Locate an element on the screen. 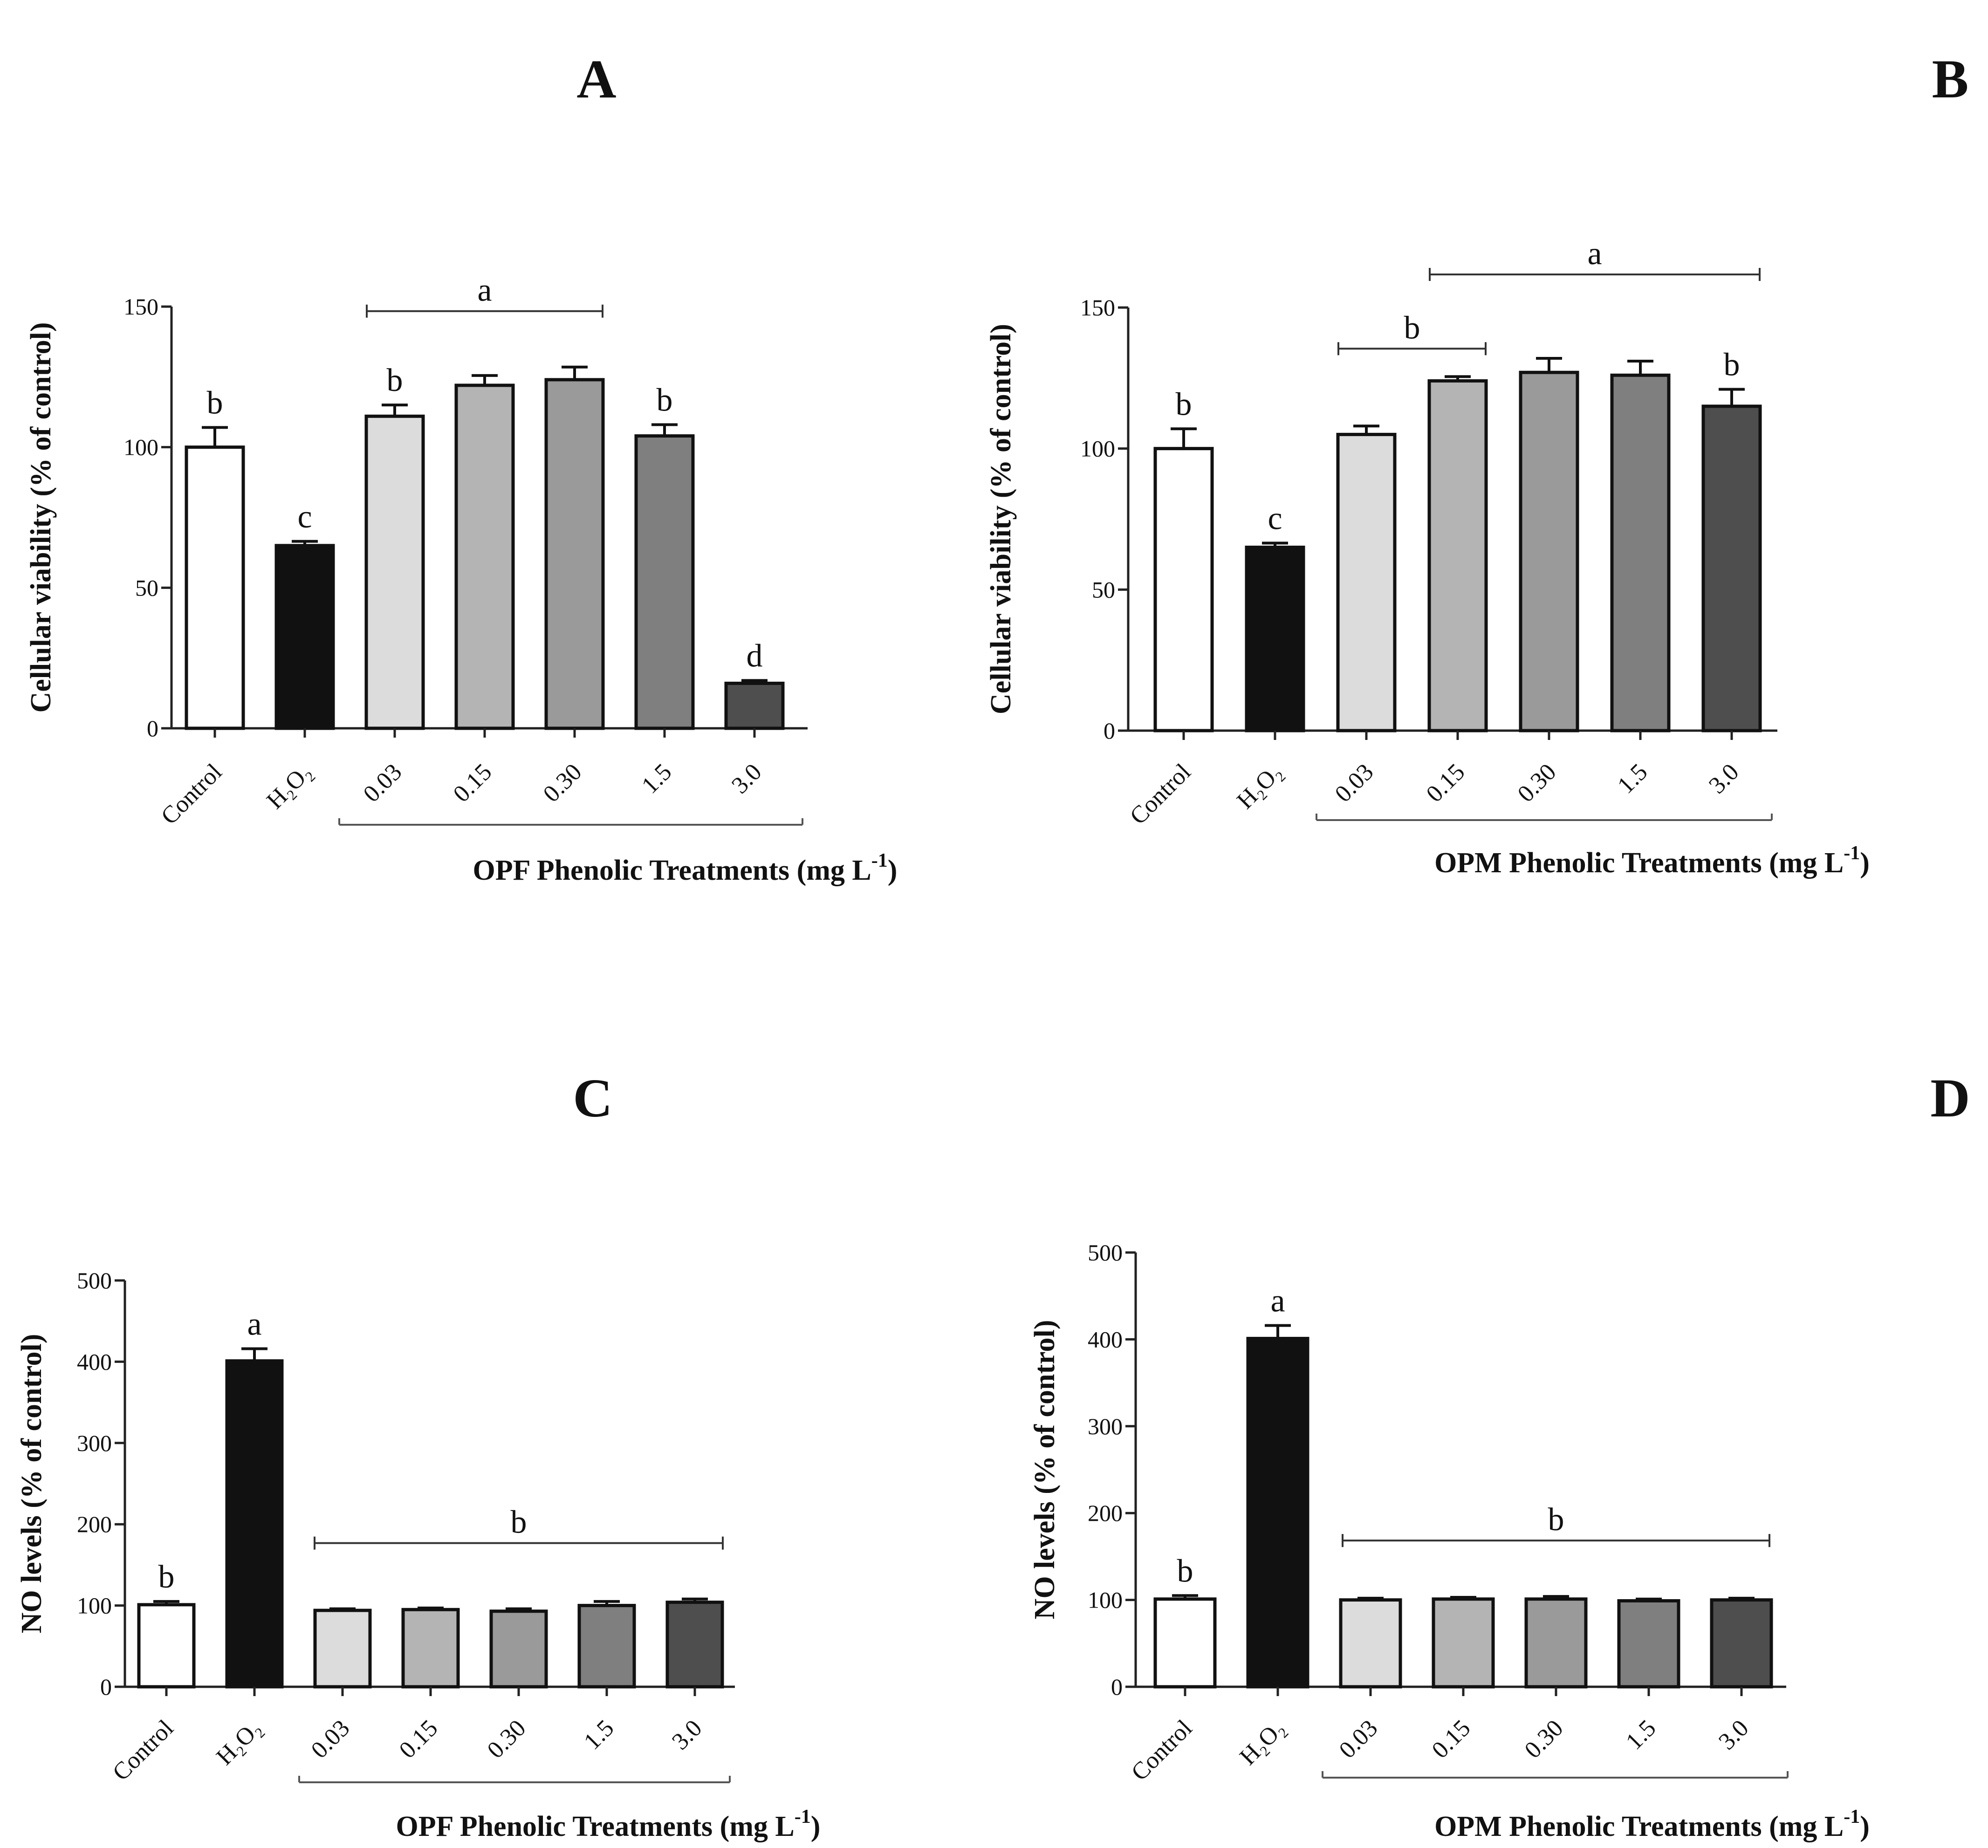 The image size is (1988, 1848). panel-letter: B is located at coordinates (1950, 79).